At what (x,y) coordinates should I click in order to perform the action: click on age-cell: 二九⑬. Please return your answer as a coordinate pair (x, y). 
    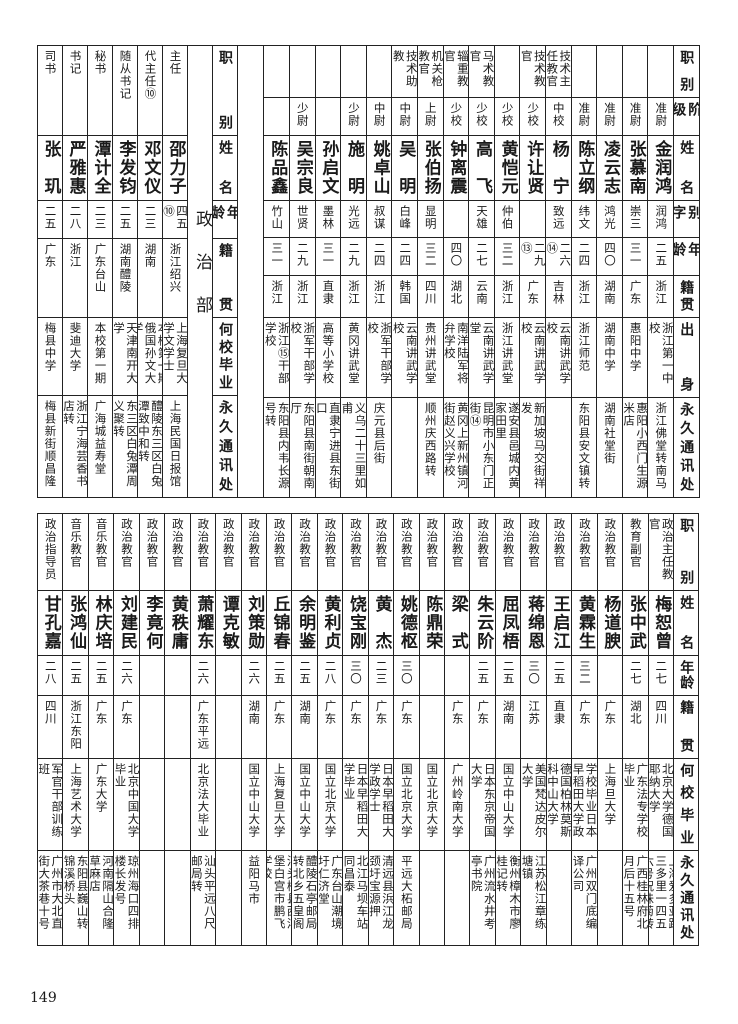
    Looking at the image, I should click on (532, 256).